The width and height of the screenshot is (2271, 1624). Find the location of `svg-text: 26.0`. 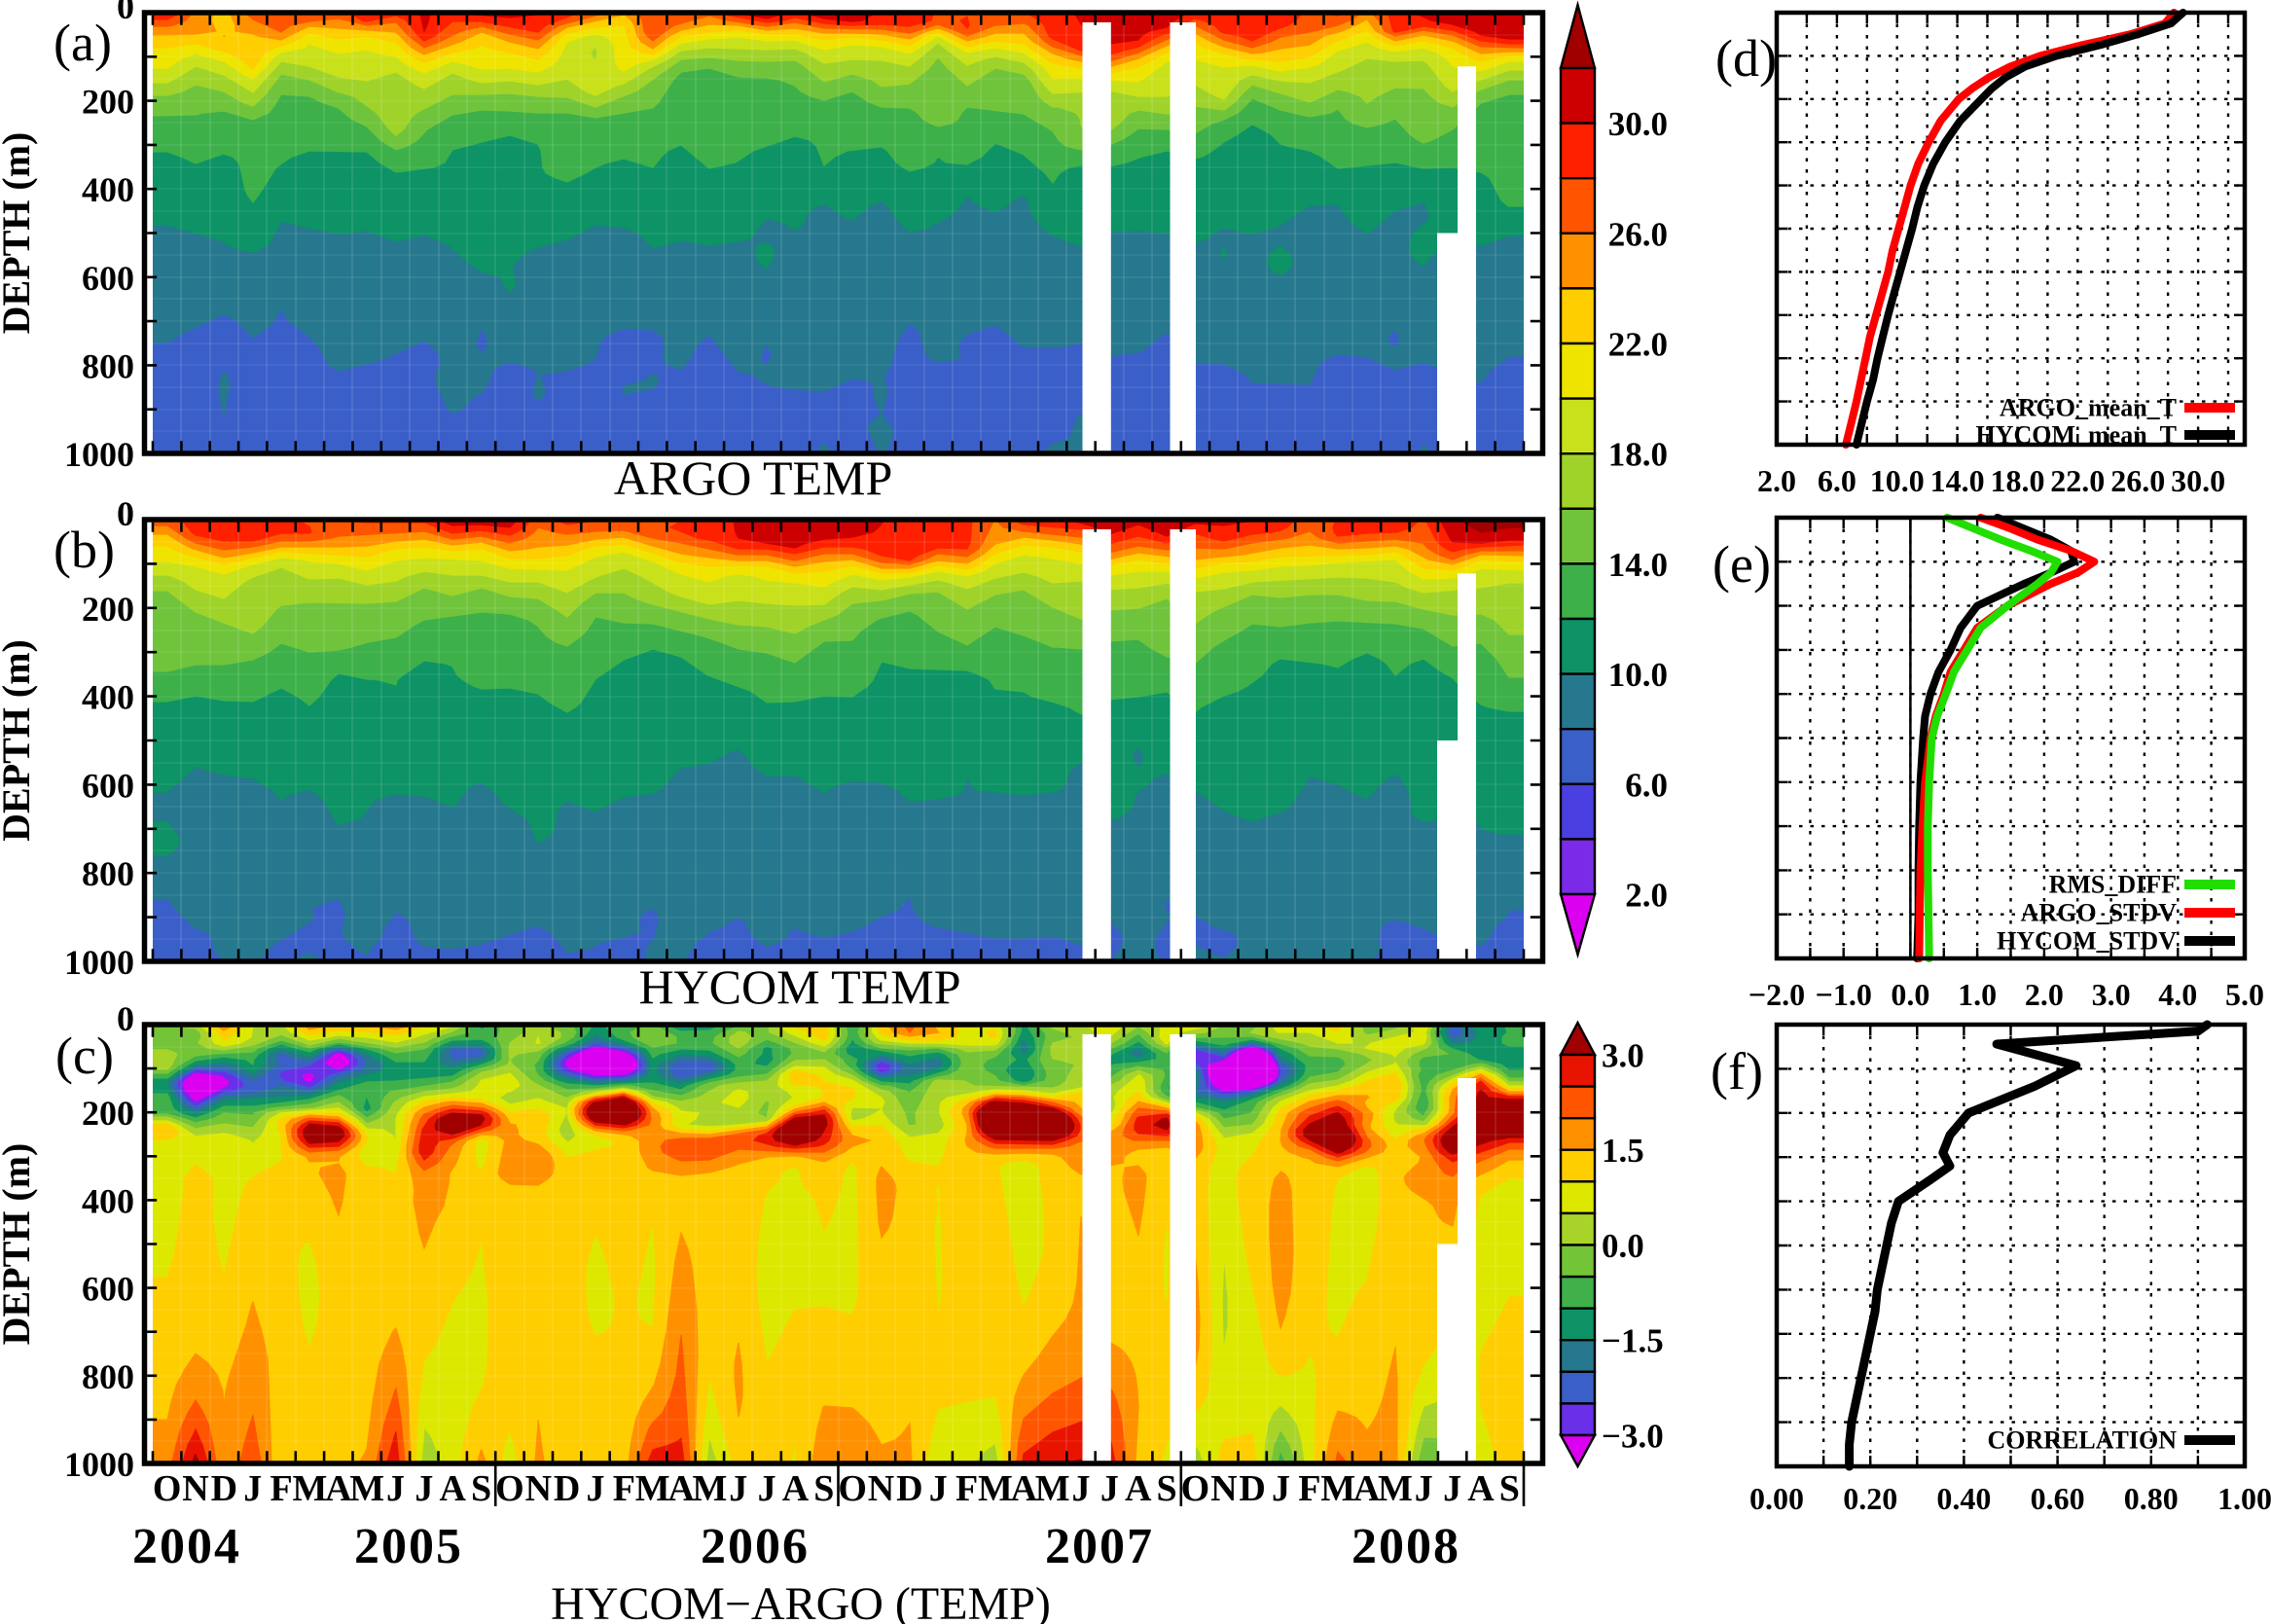

svg-text: 26.0 is located at coordinates (1638, 234).